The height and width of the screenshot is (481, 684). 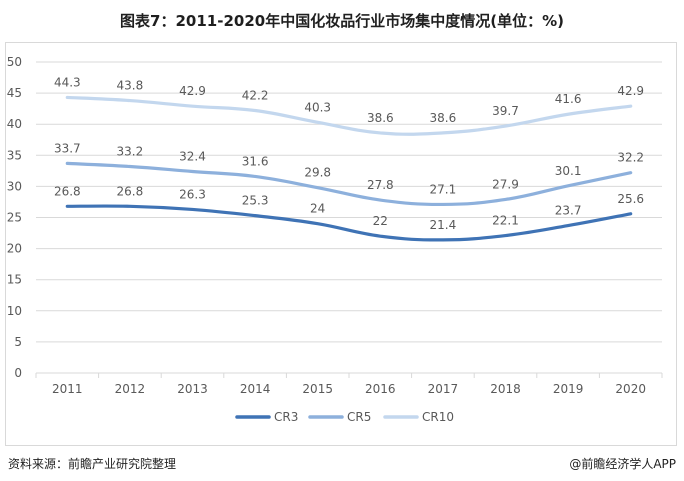 What do you see at coordinates (130, 389) in the screenshot?
I see `x-tick-label: 2012` at bounding box center [130, 389].